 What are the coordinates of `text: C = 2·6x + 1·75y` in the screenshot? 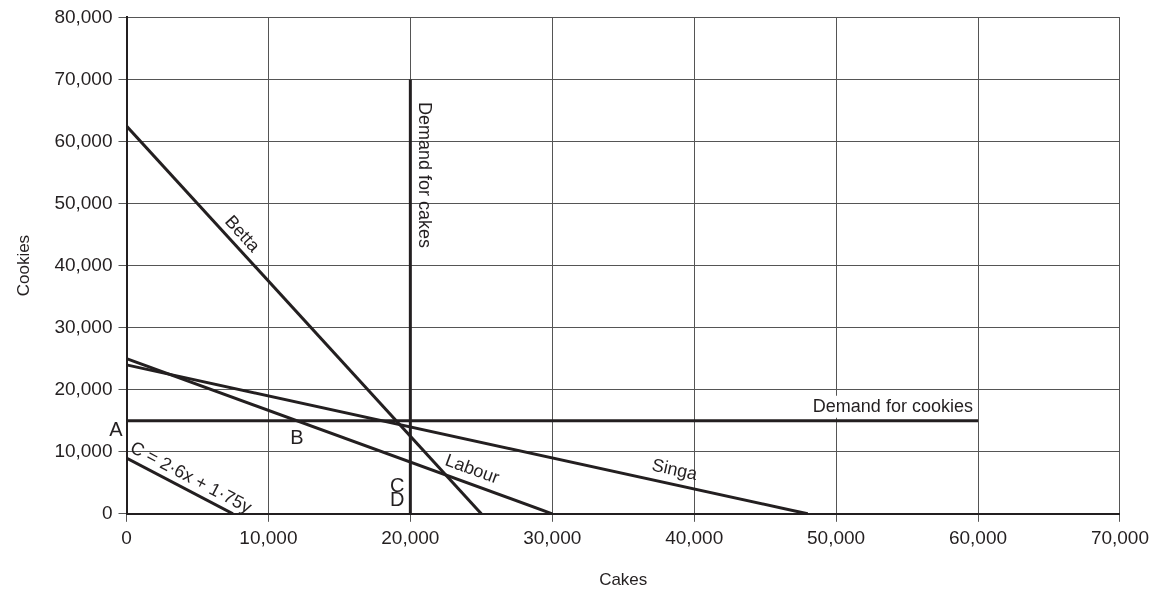 It's located at (191, 477).